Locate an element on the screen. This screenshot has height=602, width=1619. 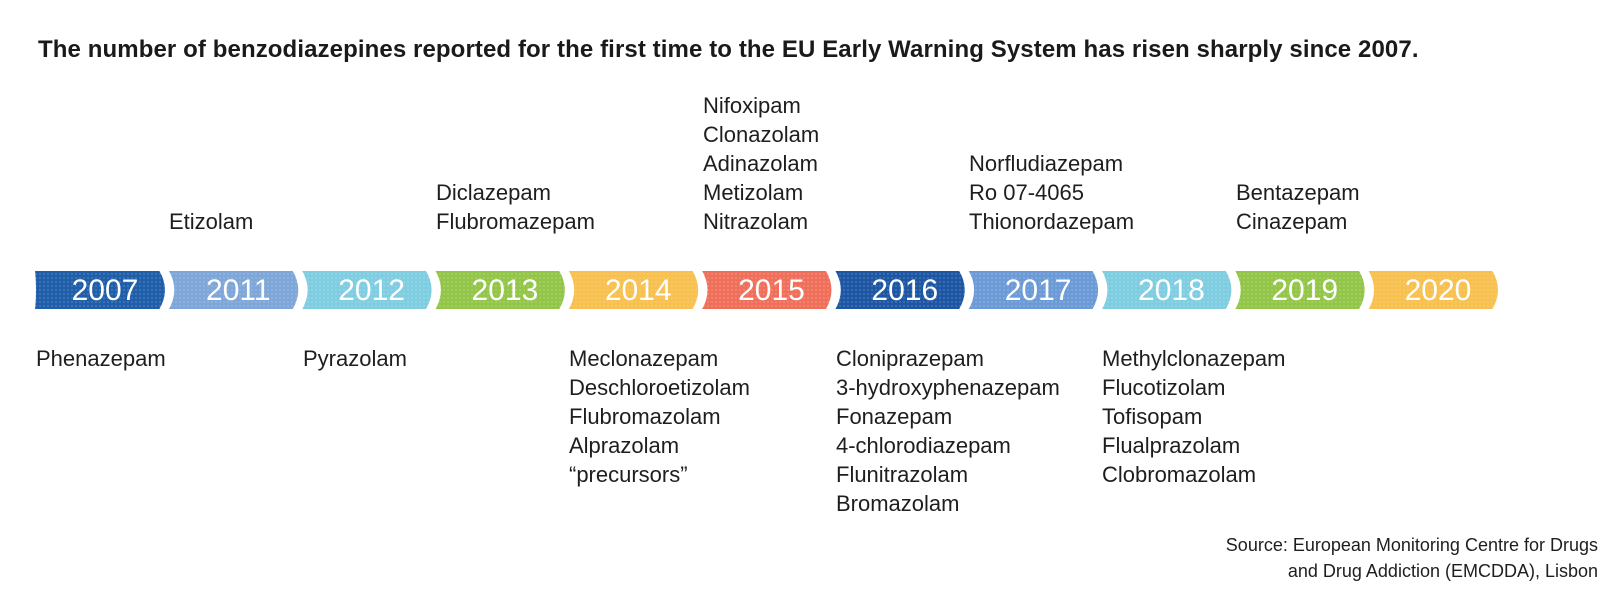
year-label: 2012 is located at coordinates (371, 290).